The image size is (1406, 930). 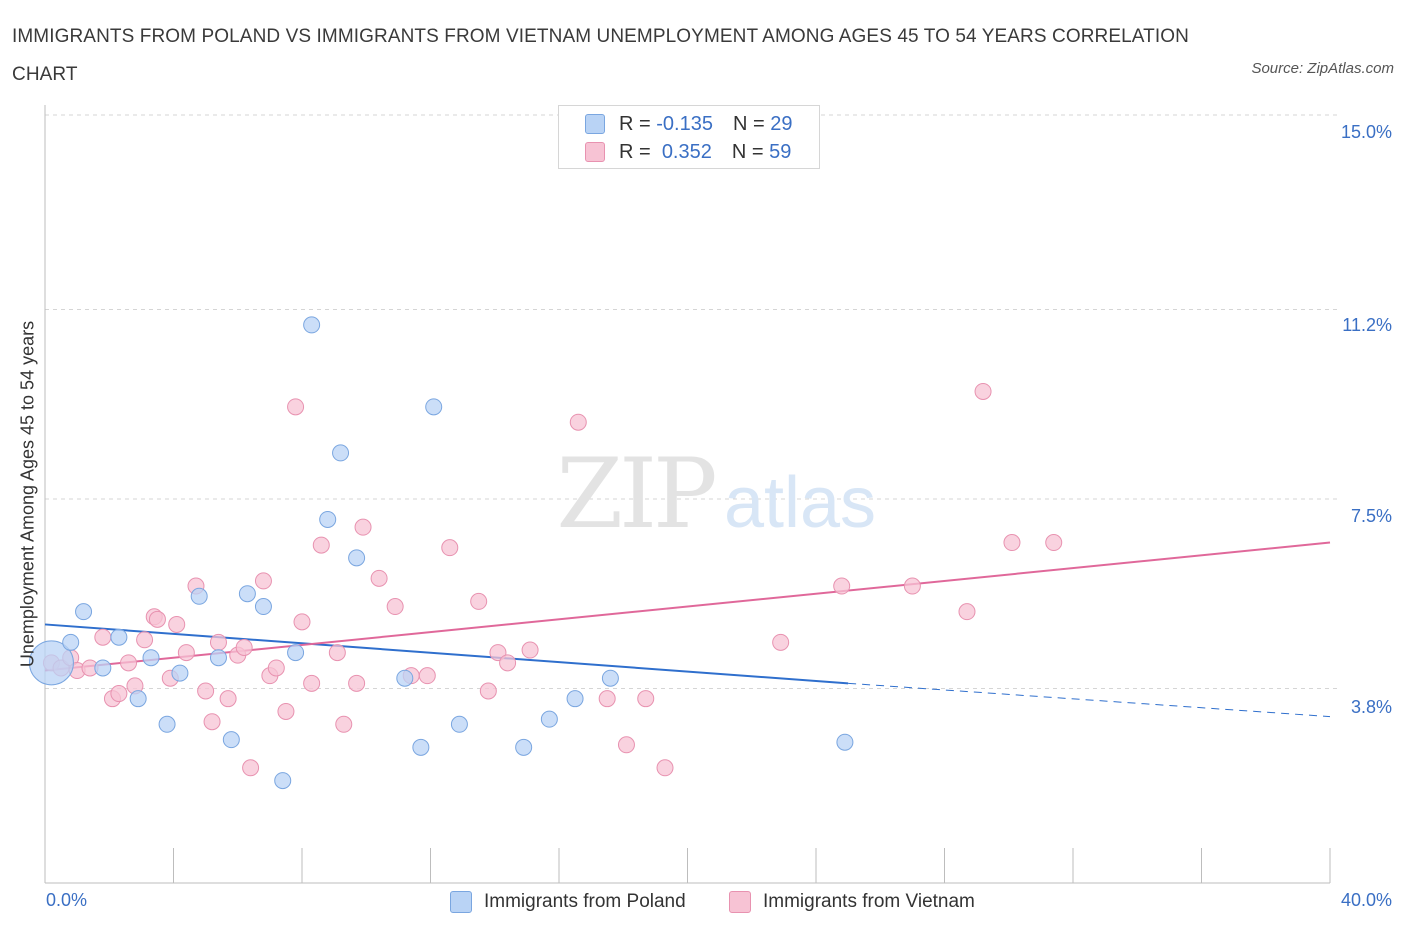 I want to click on source-label: Source: ZipAtlas.com, so click(x=1322, y=68).